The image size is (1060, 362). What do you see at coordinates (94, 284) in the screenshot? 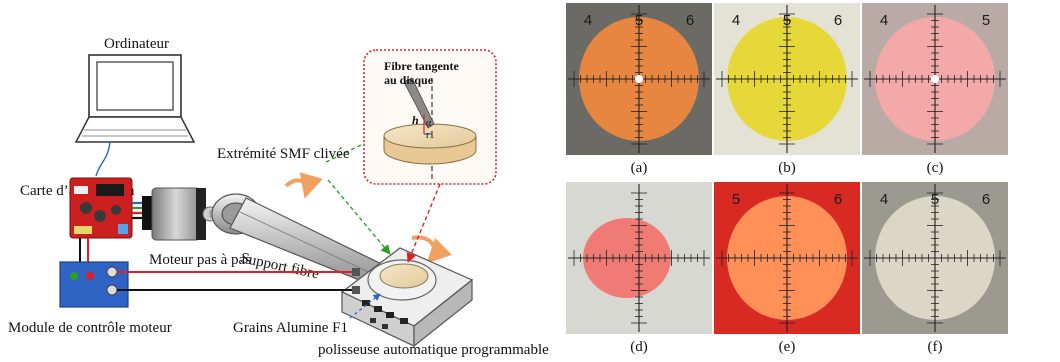
I see `motor-control-module-icon` at bounding box center [94, 284].